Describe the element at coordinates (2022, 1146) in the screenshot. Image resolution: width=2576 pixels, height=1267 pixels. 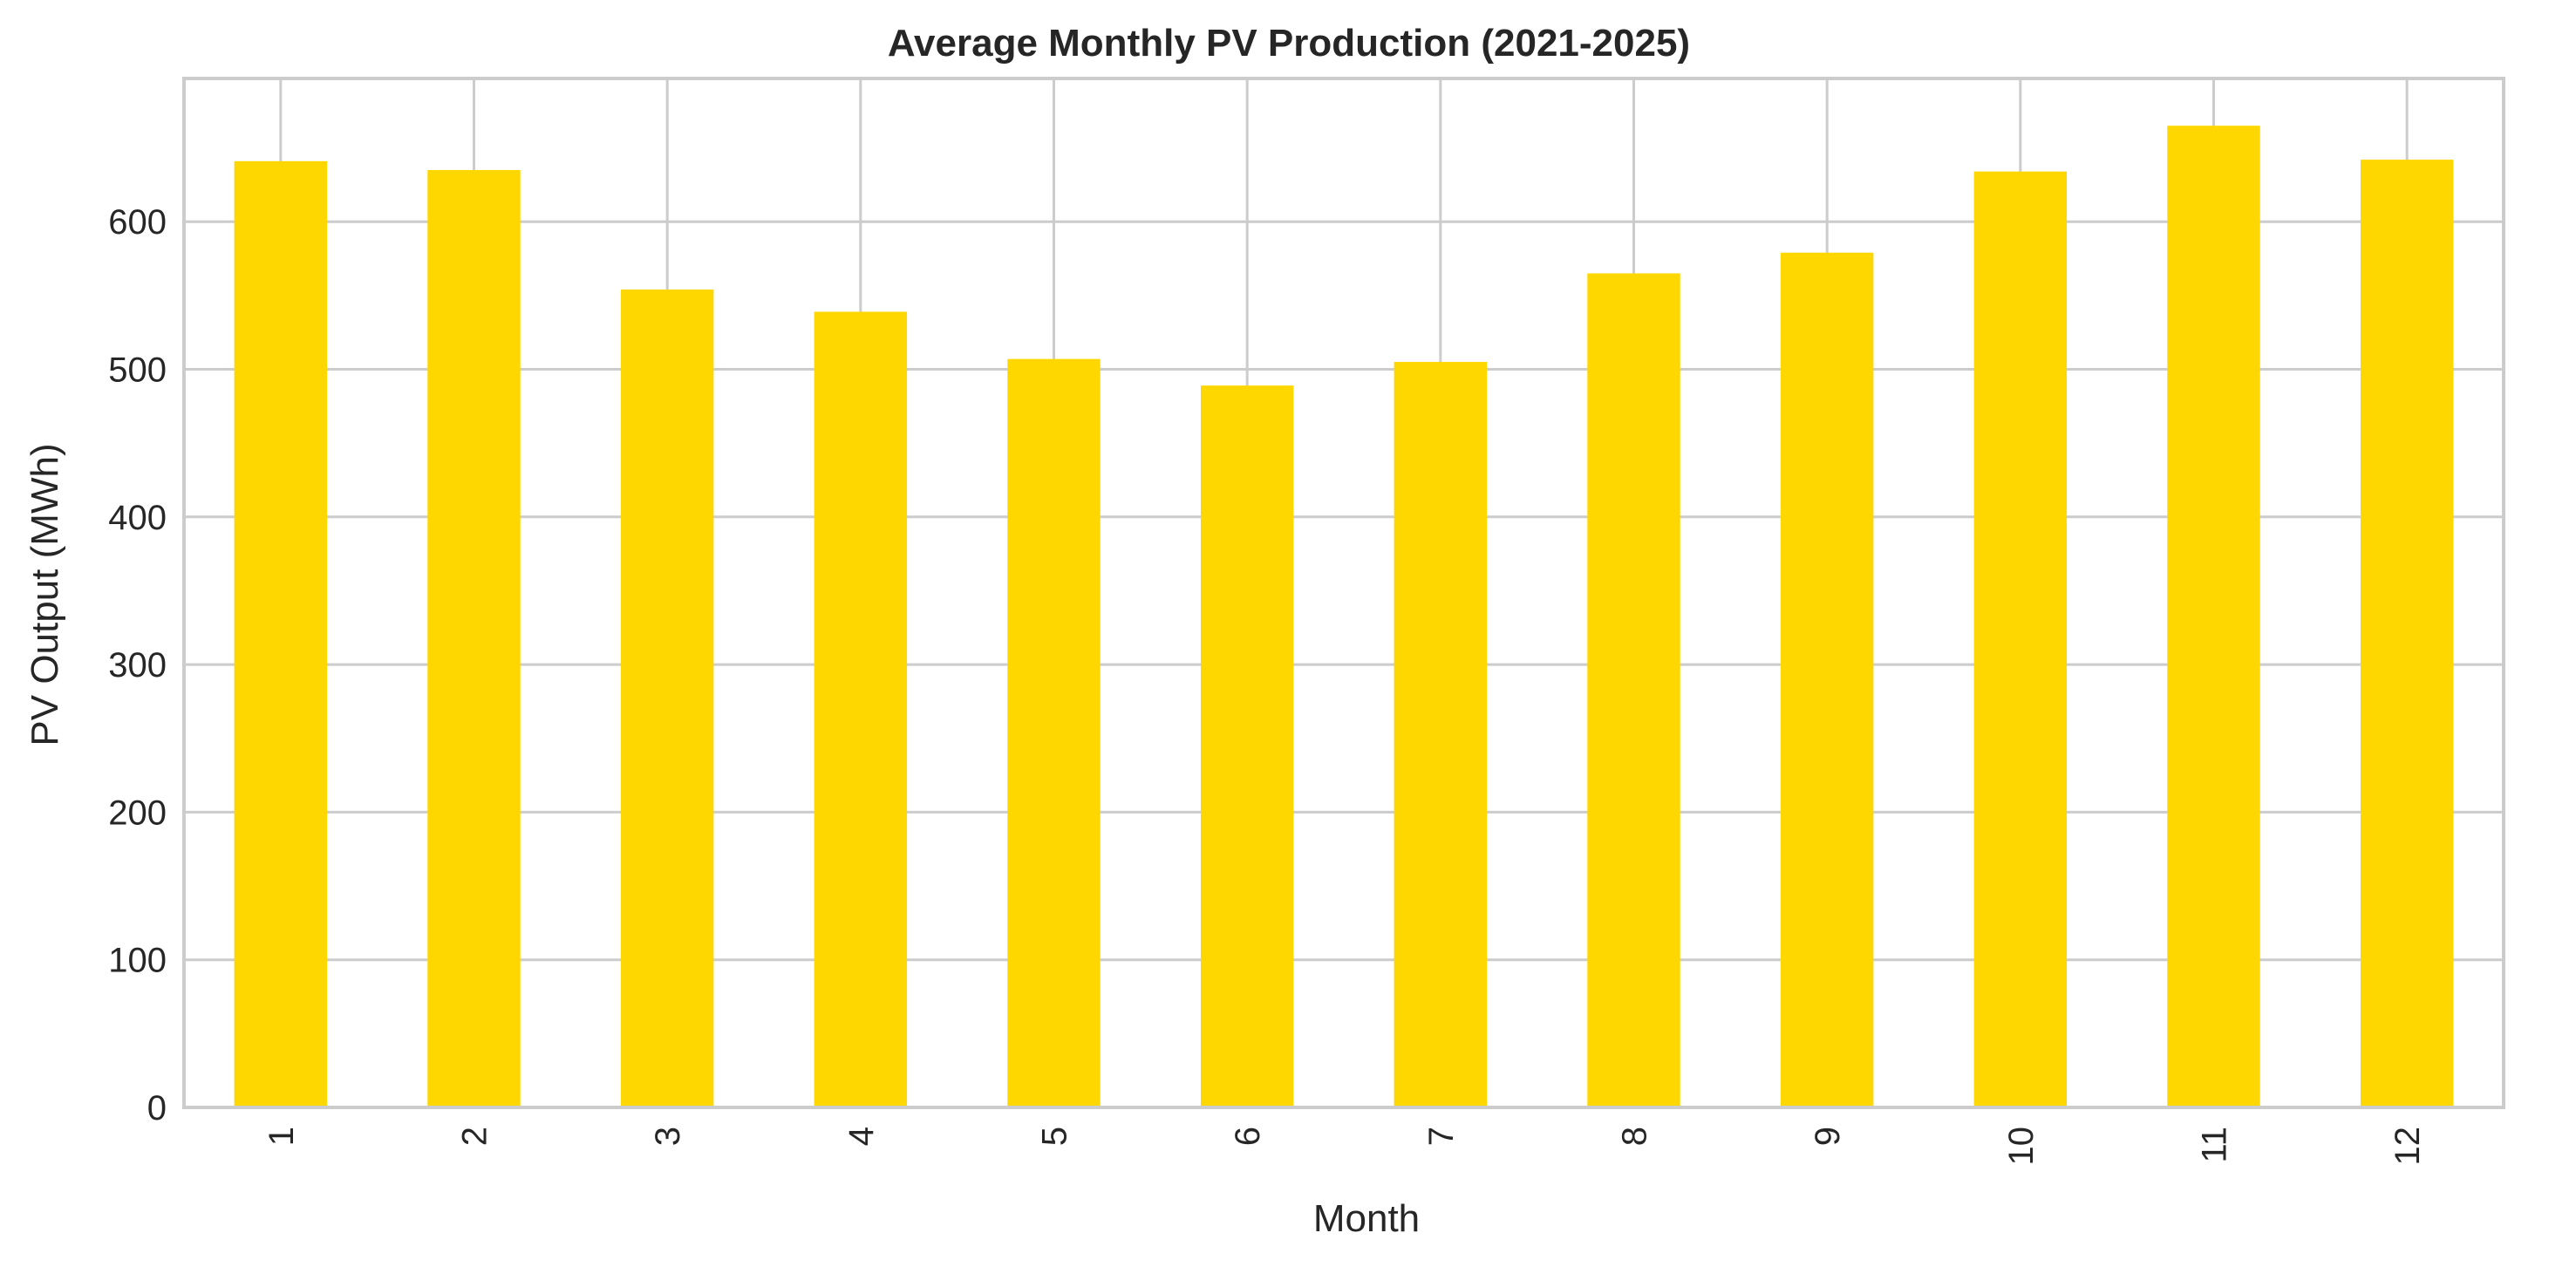
I see `x-tick-label: 10` at that location.